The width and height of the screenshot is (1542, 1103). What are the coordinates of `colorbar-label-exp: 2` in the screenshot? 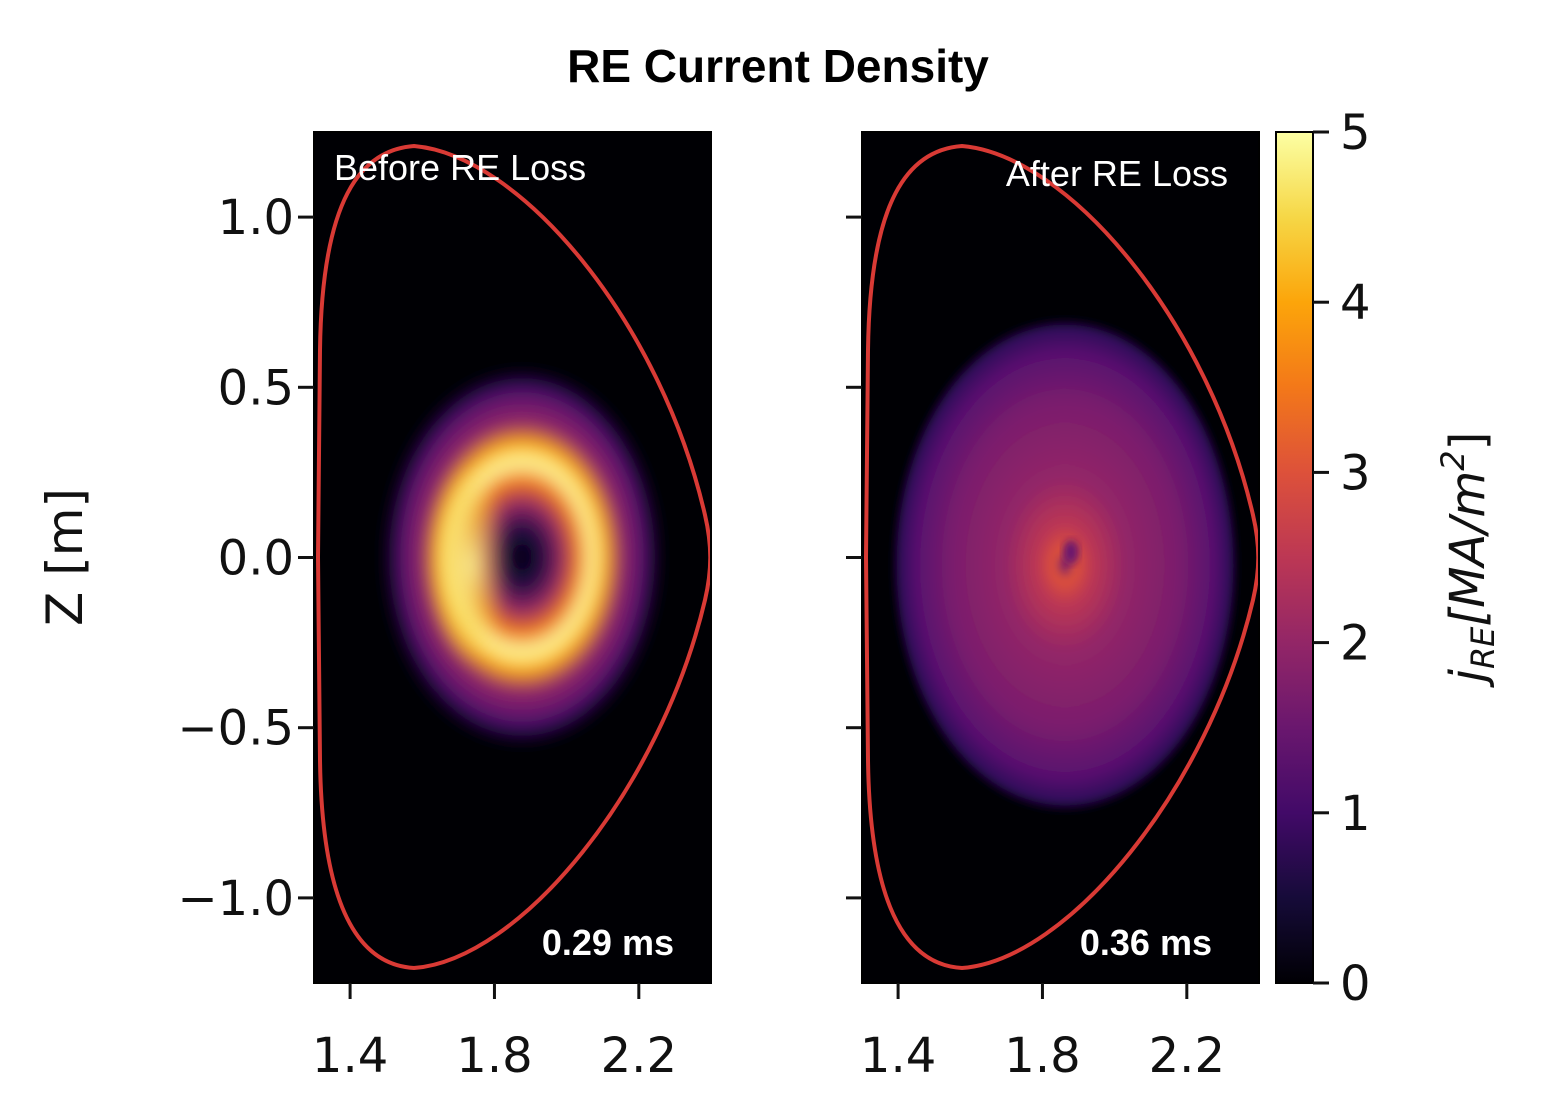 It's located at (1453, 460).